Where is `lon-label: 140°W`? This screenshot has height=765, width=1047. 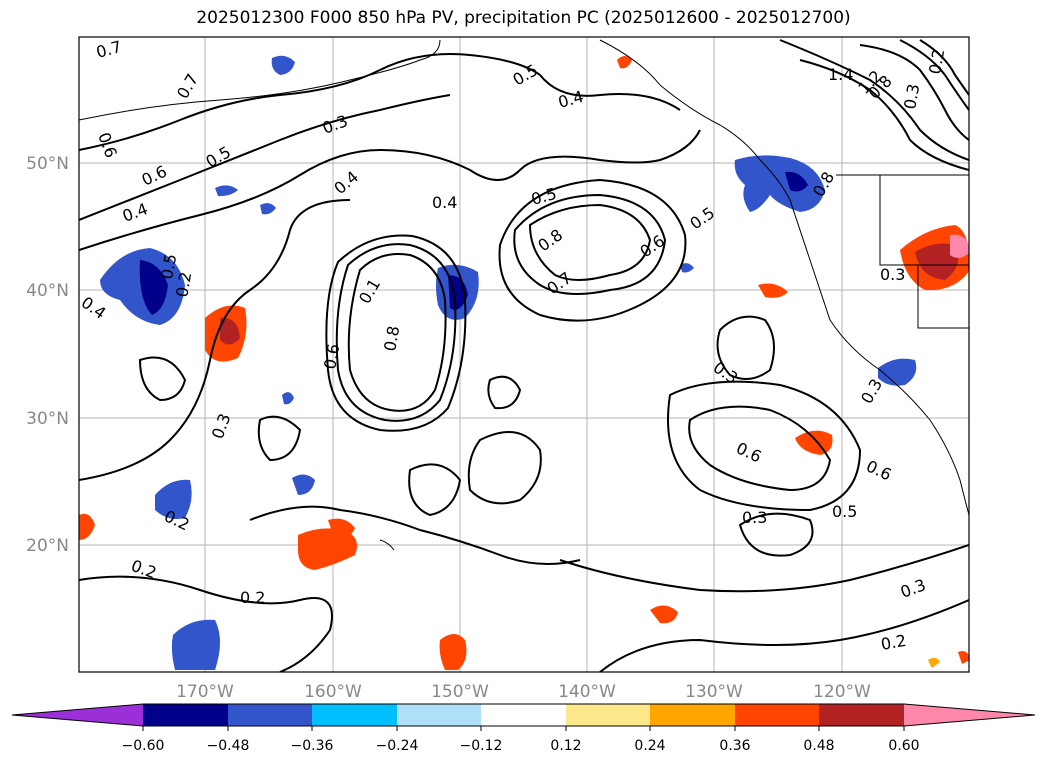 lon-label: 140°W is located at coordinates (587, 692).